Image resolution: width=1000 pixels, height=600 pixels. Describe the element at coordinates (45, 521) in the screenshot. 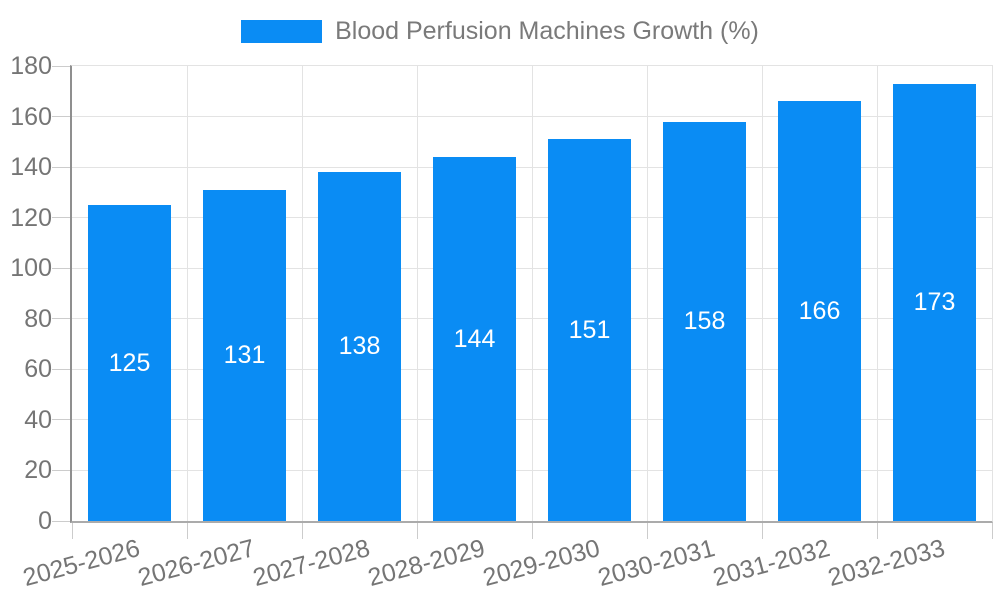

I see `y-axis-label: 0` at that location.